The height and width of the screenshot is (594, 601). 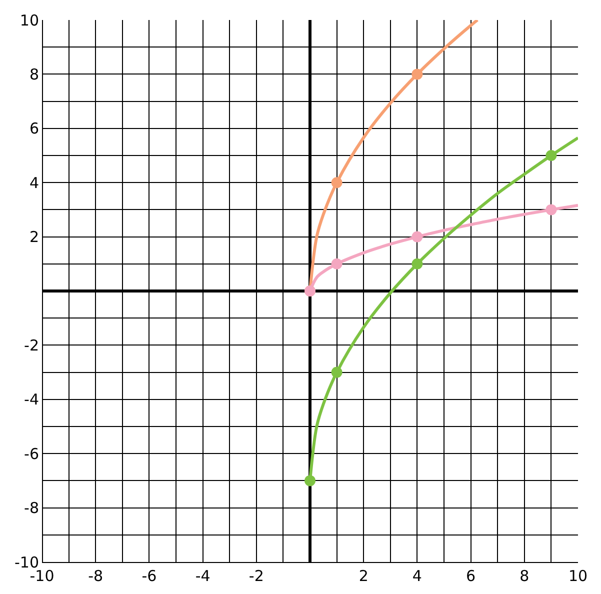 What do you see at coordinates (29, 20) in the screenshot?
I see `y-tick-label: 10` at bounding box center [29, 20].